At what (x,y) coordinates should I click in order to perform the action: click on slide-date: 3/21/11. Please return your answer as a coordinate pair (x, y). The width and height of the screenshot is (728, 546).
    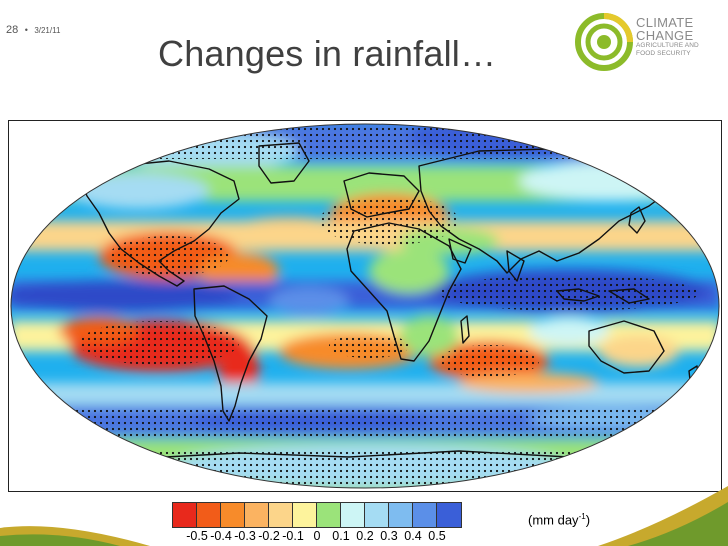
    Looking at the image, I should click on (47, 30).